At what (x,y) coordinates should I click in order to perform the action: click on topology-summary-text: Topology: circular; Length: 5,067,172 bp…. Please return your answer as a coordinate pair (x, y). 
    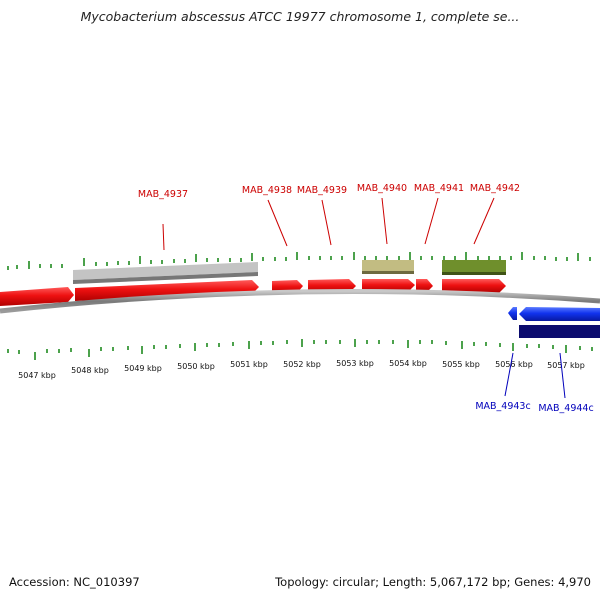
    Looking at the image, I should click on (433, 582).